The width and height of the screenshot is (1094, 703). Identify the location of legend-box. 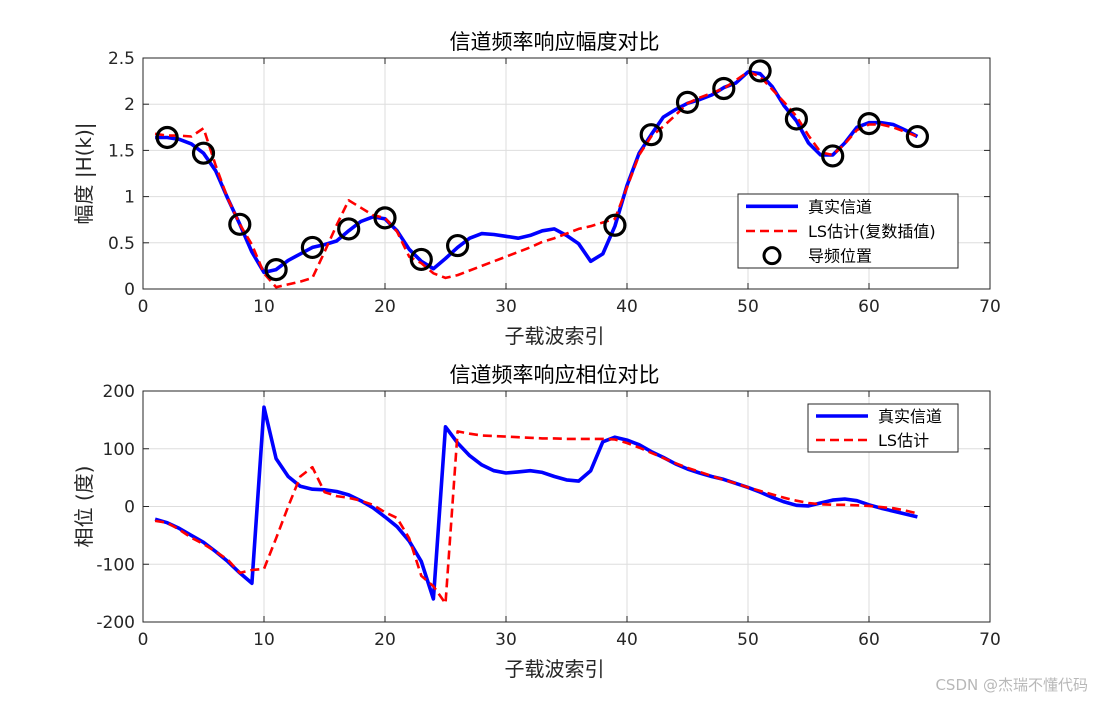
(883, 428).